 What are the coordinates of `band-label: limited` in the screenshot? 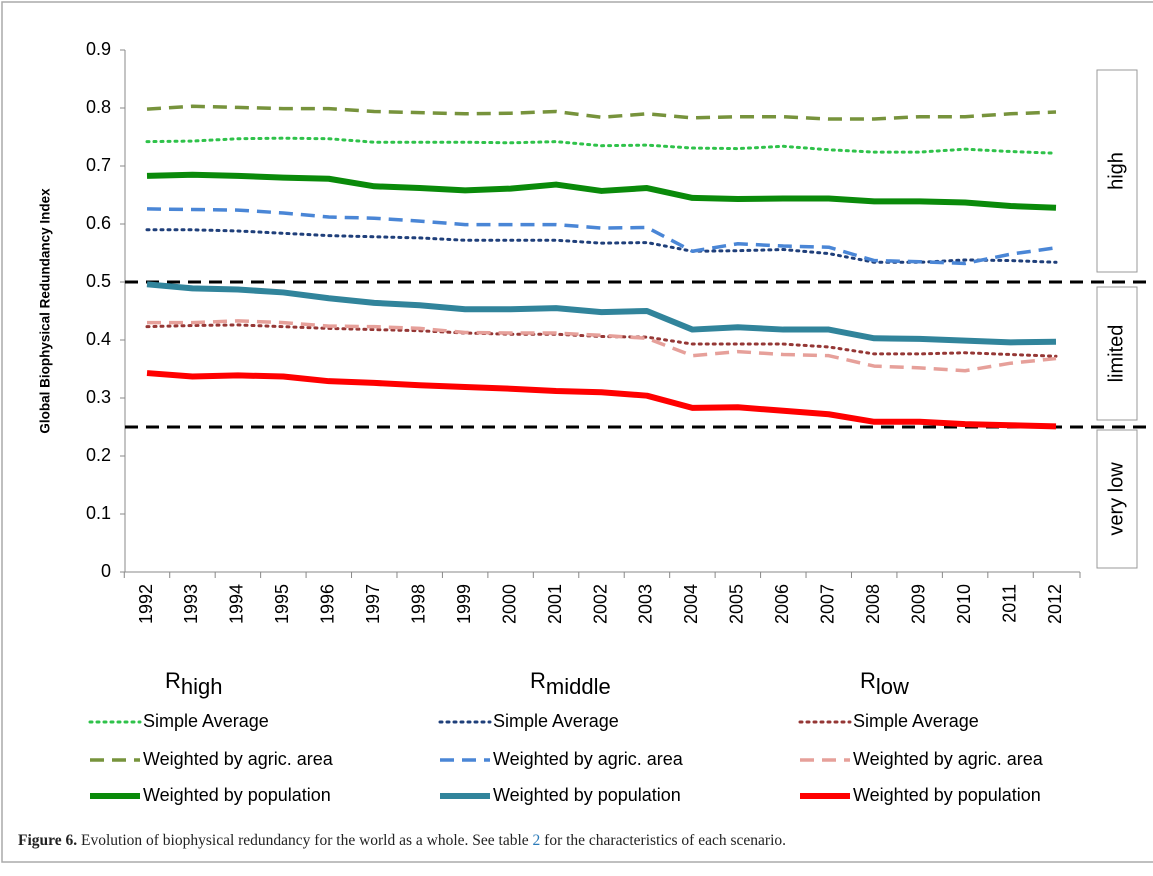 It's located at (1116, 354).